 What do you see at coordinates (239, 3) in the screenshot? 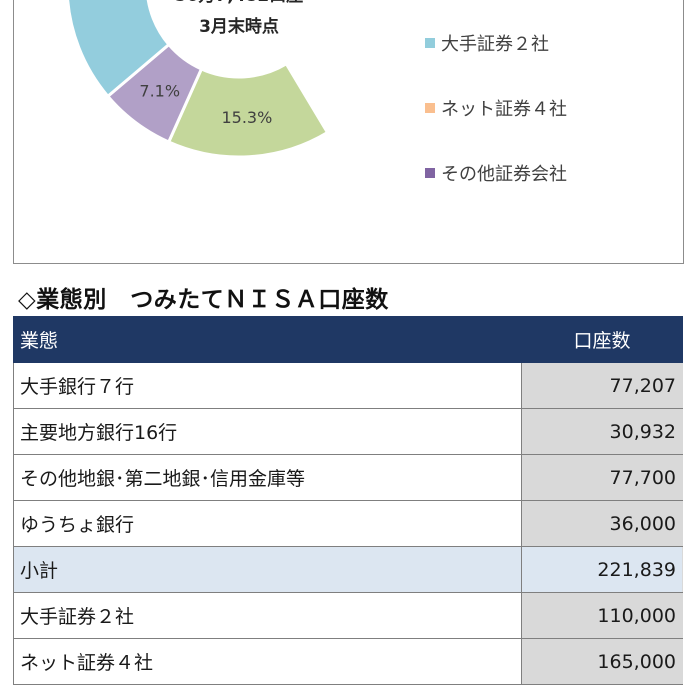
I see `center-label: 56万7,482口座` at bounding box center [239, 3].